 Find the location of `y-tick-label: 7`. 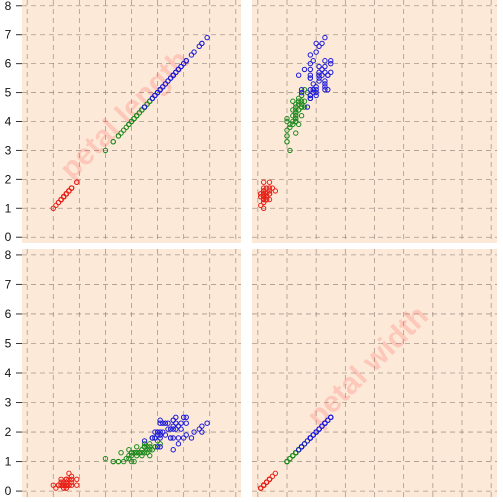

y-tick-label: 7 is located at coordinates (8, 284).